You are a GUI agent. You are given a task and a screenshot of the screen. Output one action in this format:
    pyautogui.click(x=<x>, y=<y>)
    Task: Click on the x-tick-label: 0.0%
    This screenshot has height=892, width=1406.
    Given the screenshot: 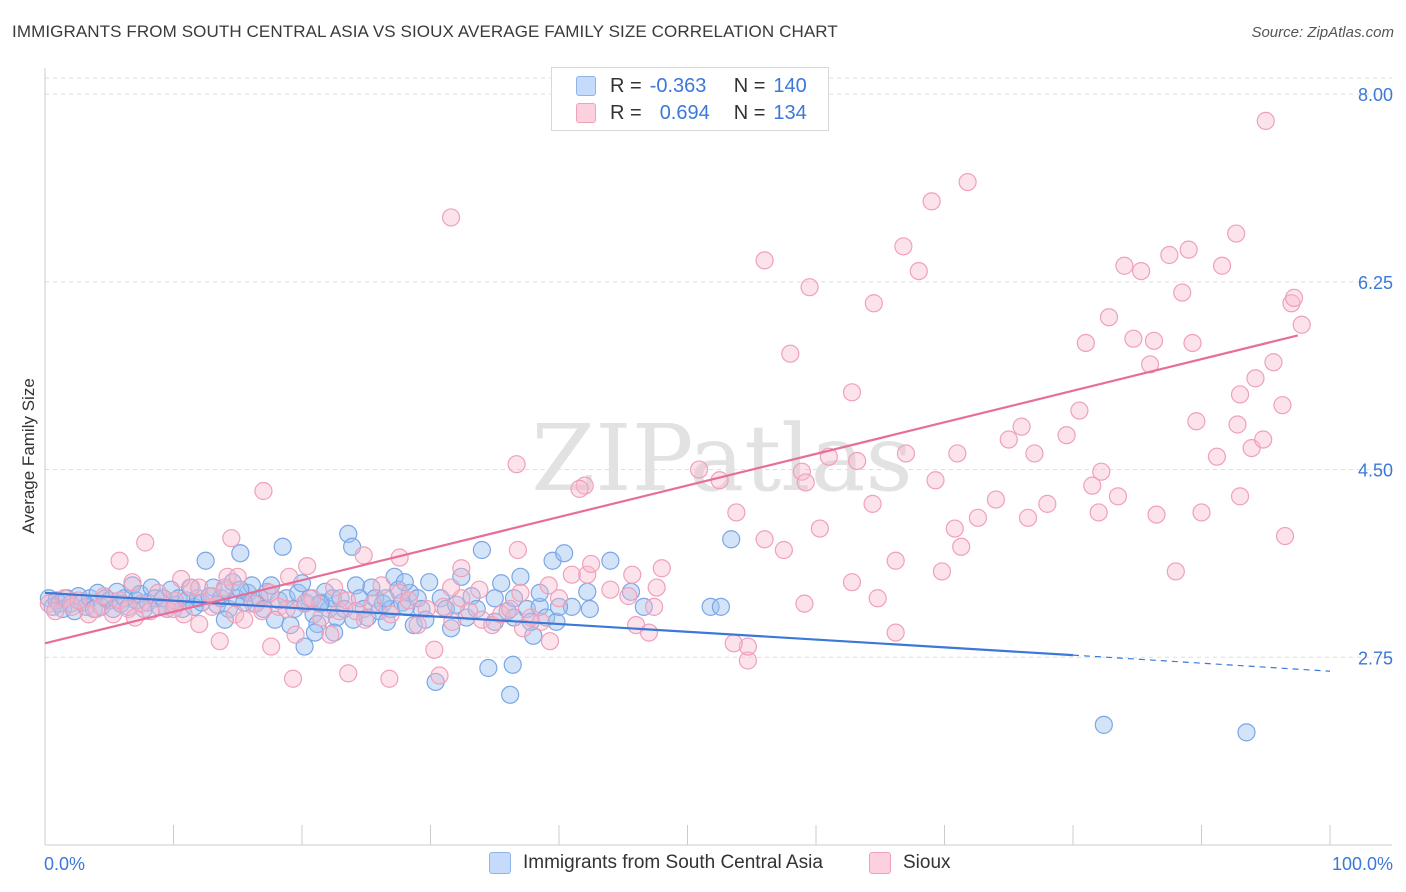 What is the action you would take?
    pyautogui.click(x=64, y=864)
    